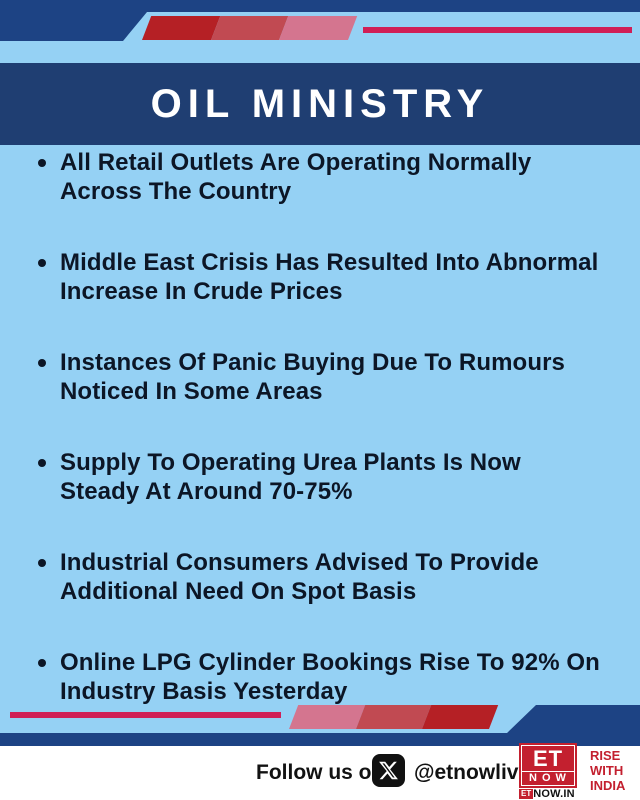 Image resolution: width=640 pixels, height=800 pixels. What do you see at coordinates (605, 755) in the screenshot?
I see `tagline-line: RISE` at bounding box center [605, 755].